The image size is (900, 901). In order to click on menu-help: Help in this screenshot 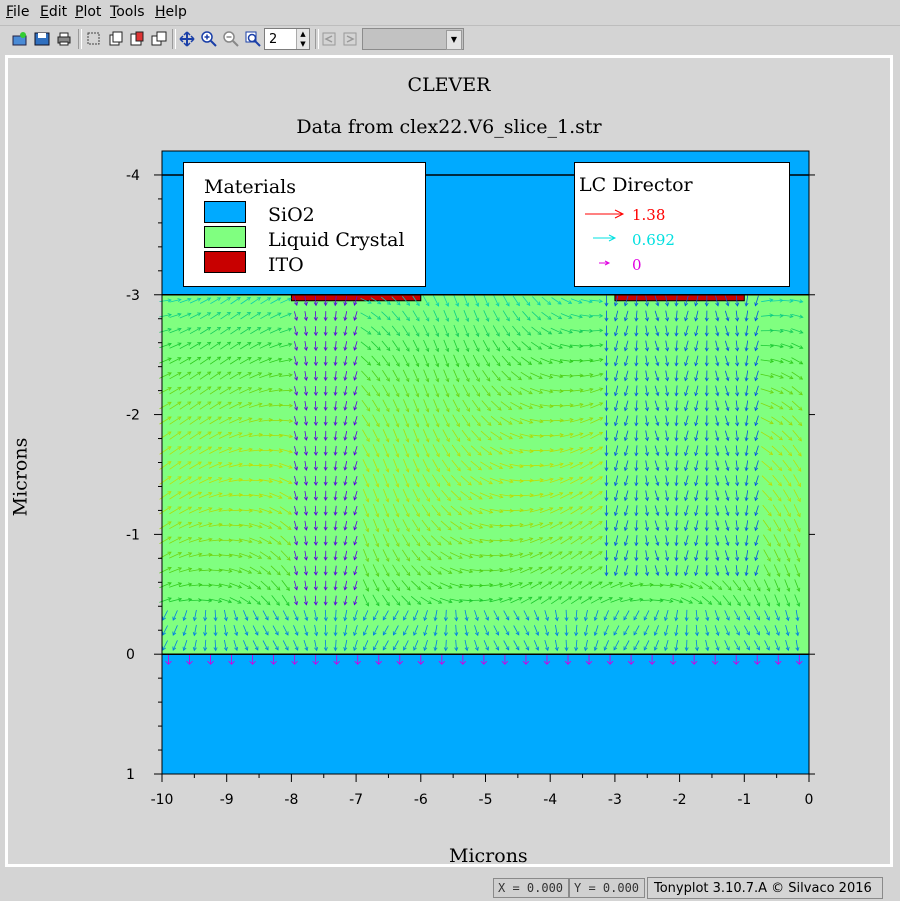, I will do `click(171, 12)`.